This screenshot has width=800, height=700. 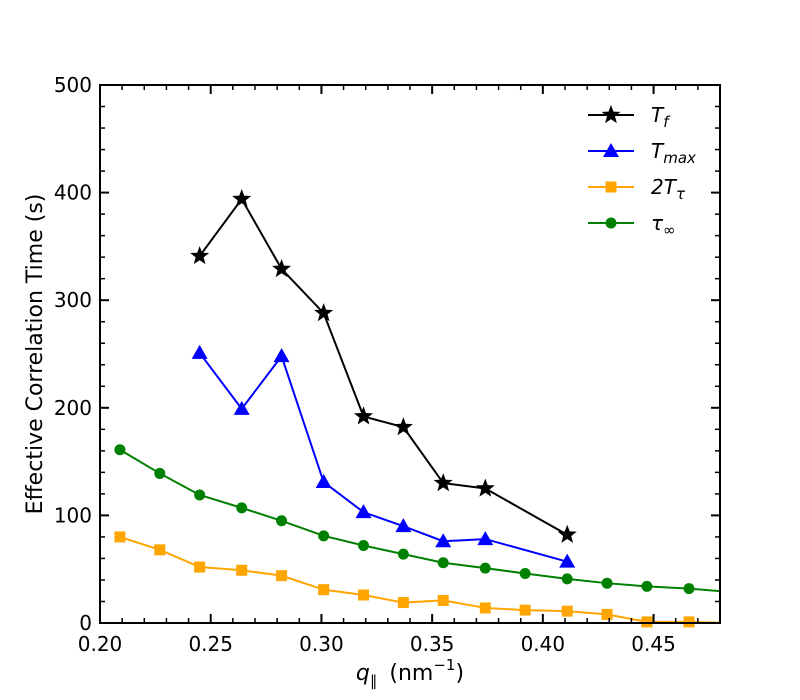 I want to click on legend-entry: Tf, so click(x=629, y=117).